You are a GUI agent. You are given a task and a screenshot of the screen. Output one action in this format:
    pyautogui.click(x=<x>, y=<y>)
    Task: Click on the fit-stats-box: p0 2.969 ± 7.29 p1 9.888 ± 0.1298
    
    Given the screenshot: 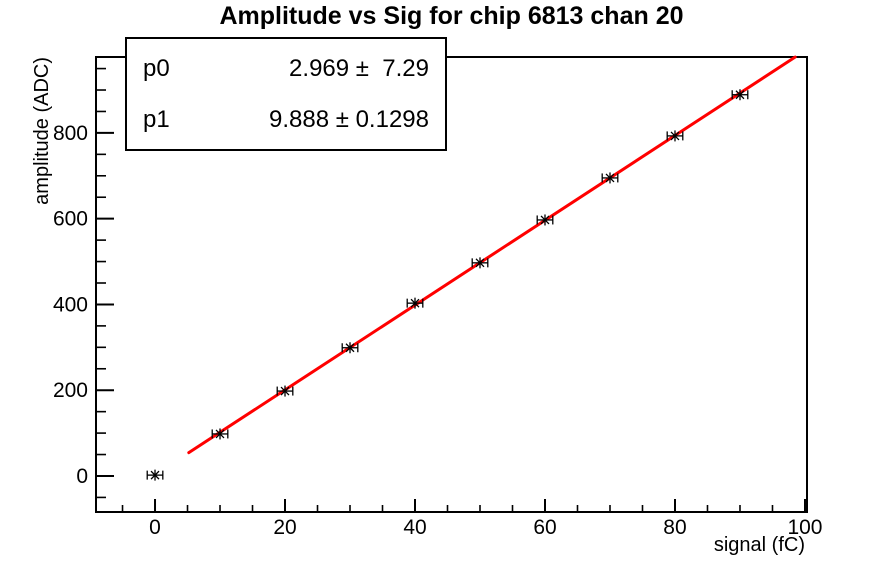 What is the action you would take?
    pyautogui.click(x=286, y=94)
    